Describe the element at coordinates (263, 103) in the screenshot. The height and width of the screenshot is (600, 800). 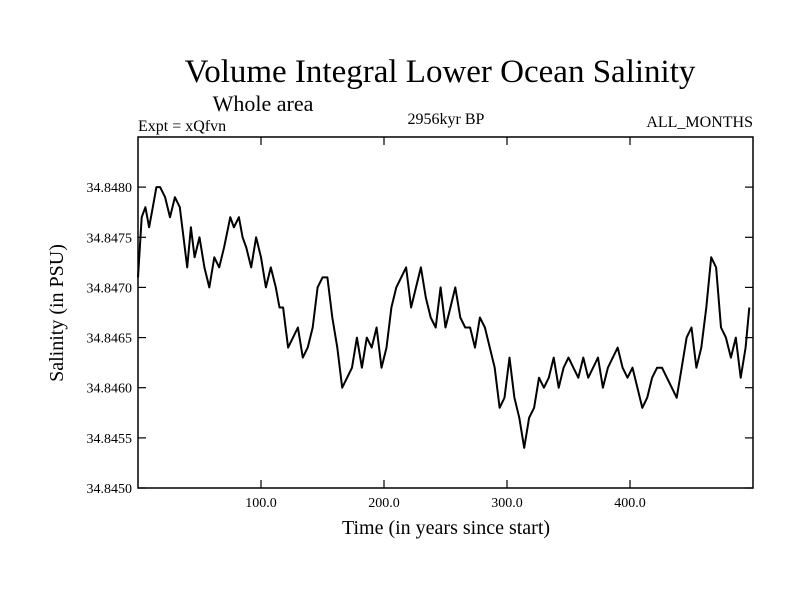
I see `chart-subtitle: Whole area` at that location.